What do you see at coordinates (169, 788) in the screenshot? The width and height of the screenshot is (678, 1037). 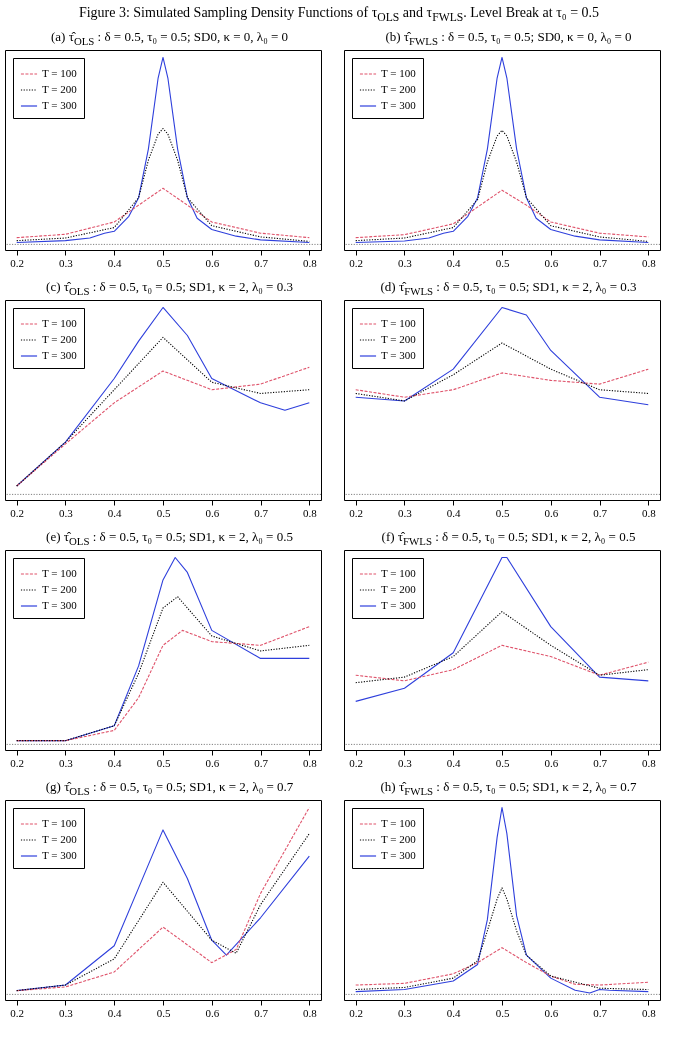 I see `chart-subtitle: (g) τ̂$_{OLS}$ : δ = 0.5, τ₀ = 0.5; SD1, κ = 2, λ₀ = 0.7` at bounding box center [169, 788].